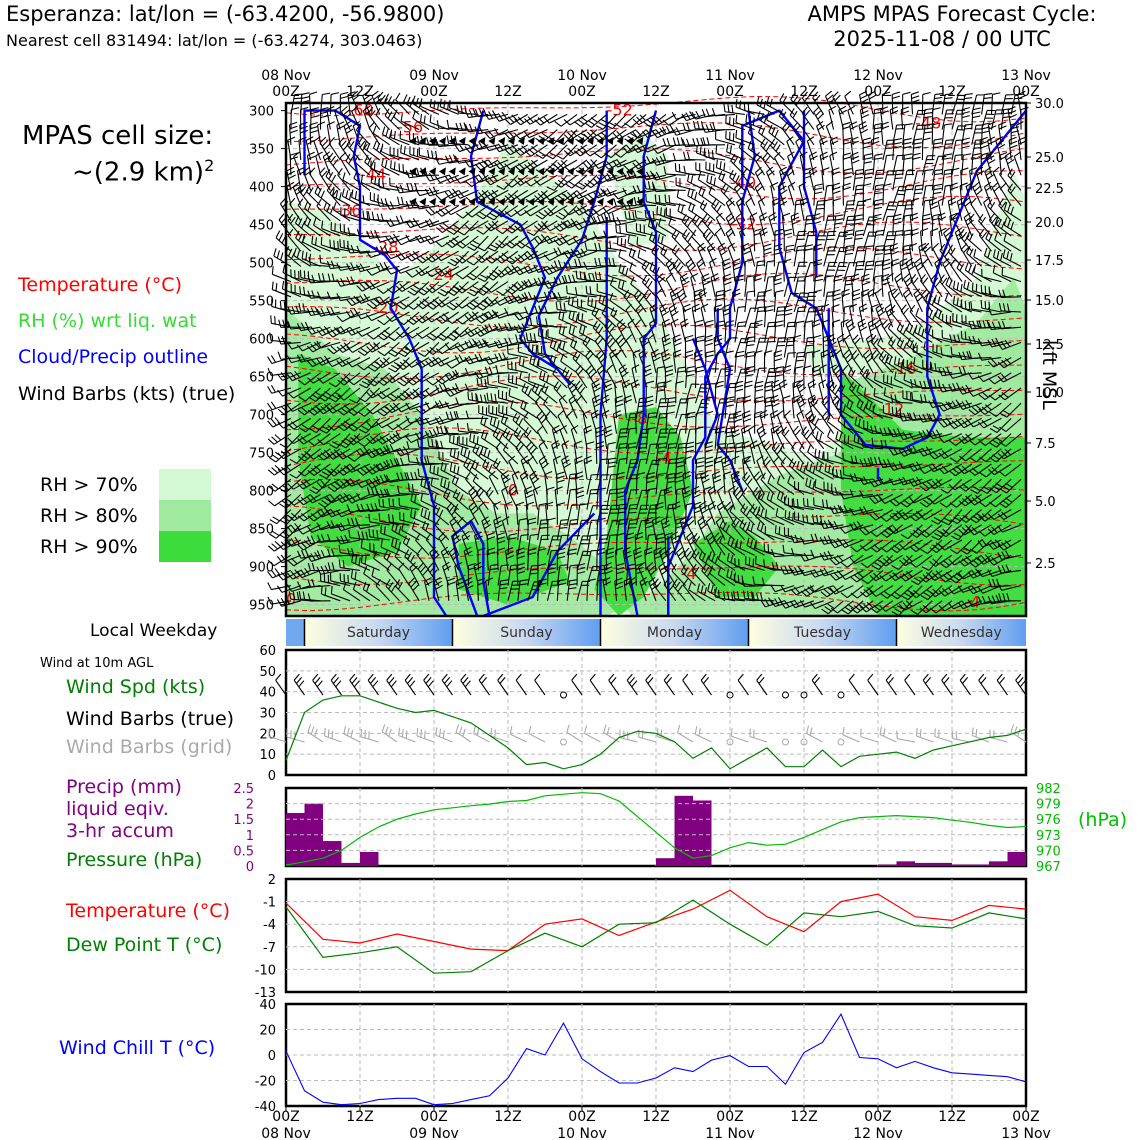  What do you see at coordinates (655, 92) in the screenshot?
I see `top-hour-label: 12Z` at bounding box center [655, 92].